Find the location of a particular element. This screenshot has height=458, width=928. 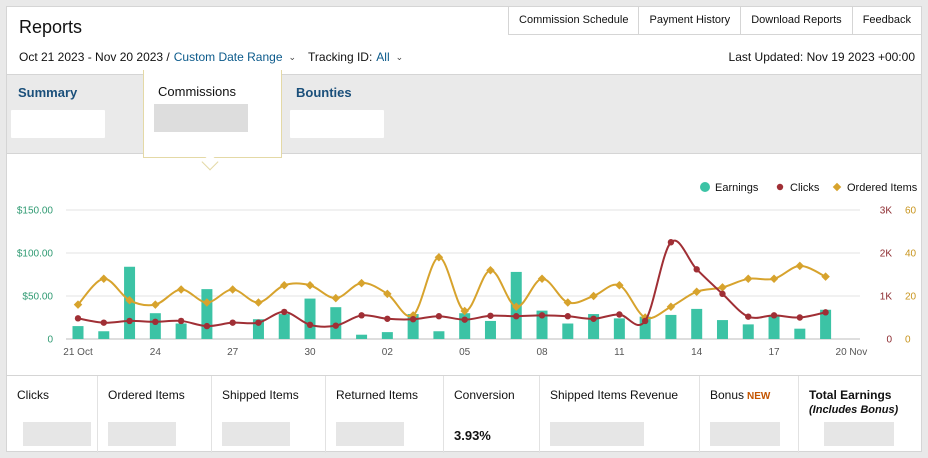

stat-sublabel: (Includes Bonus) is located at coordinates (854, 410).